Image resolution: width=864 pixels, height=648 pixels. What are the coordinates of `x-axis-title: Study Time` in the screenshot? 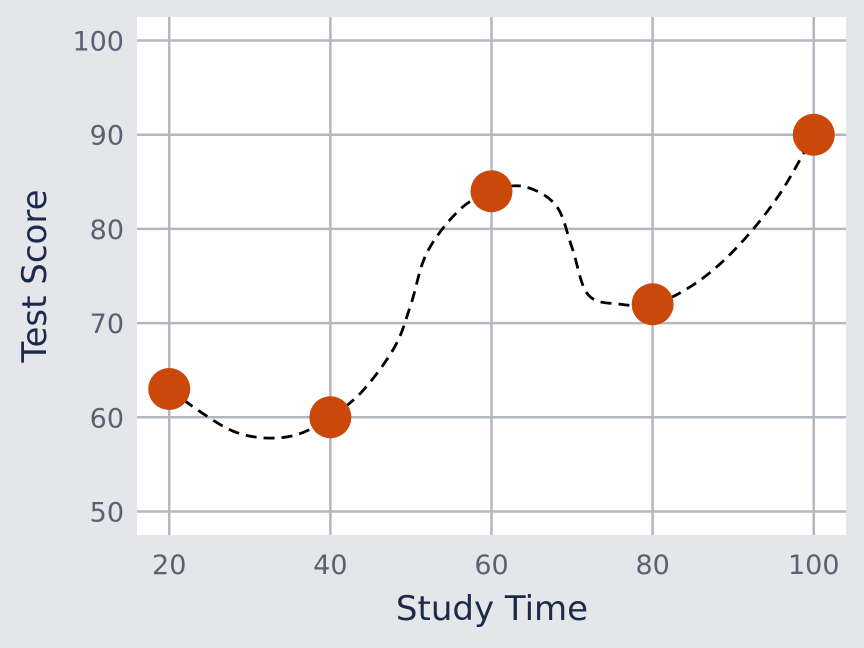 It's located at (492, 609).